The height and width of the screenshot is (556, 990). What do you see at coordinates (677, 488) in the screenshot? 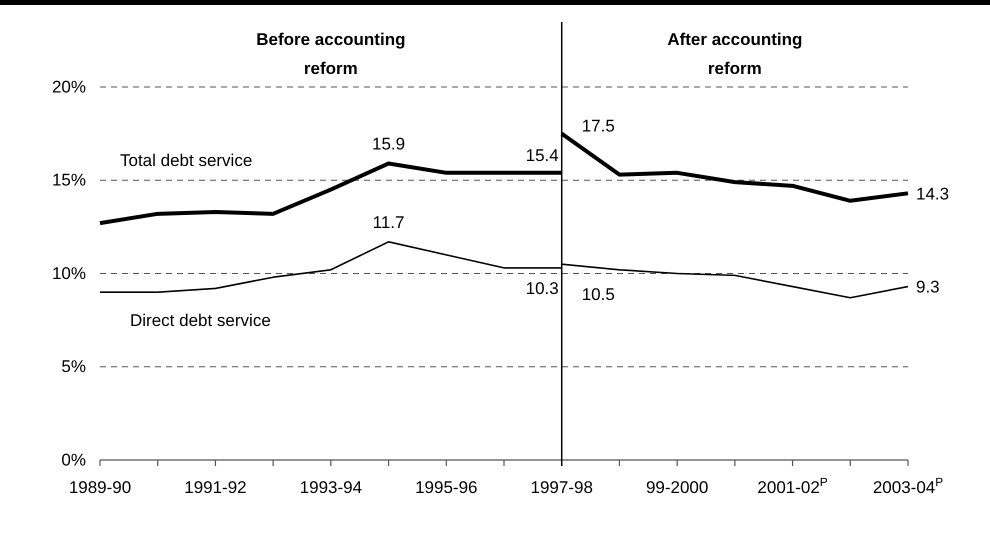
I see `x-tick-label: 99-2000` at bounding box center [677, 488].